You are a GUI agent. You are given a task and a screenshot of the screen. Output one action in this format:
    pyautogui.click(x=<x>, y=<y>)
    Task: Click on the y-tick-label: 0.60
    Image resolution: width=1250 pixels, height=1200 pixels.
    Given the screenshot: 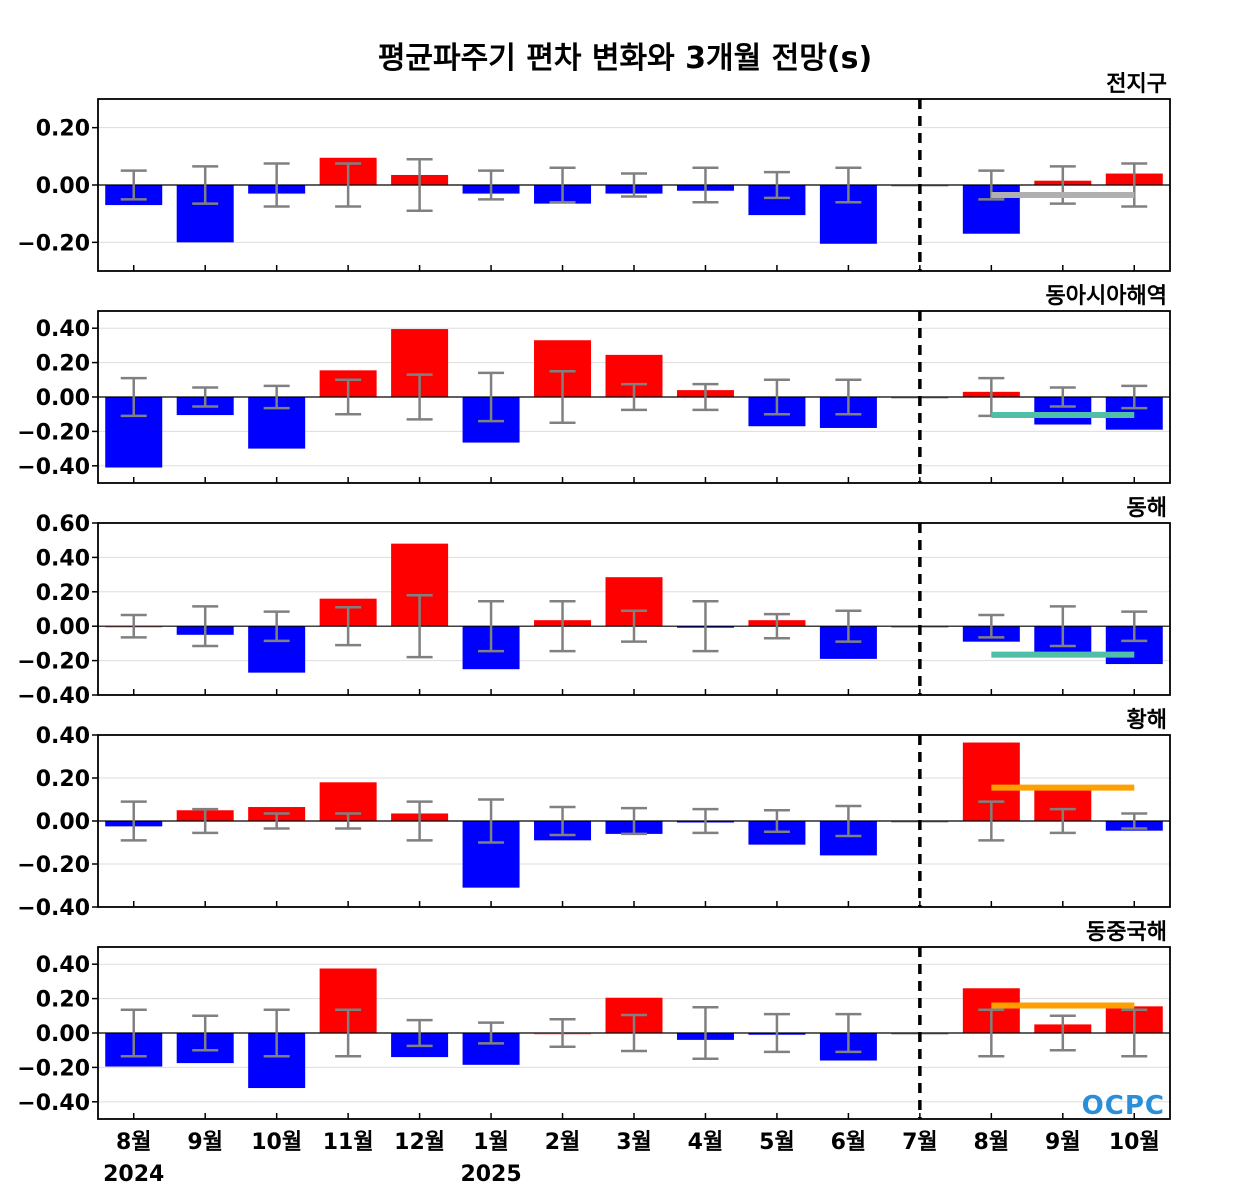 What is the action you would take?
    pyautogui.click(x=63, y=524)
    